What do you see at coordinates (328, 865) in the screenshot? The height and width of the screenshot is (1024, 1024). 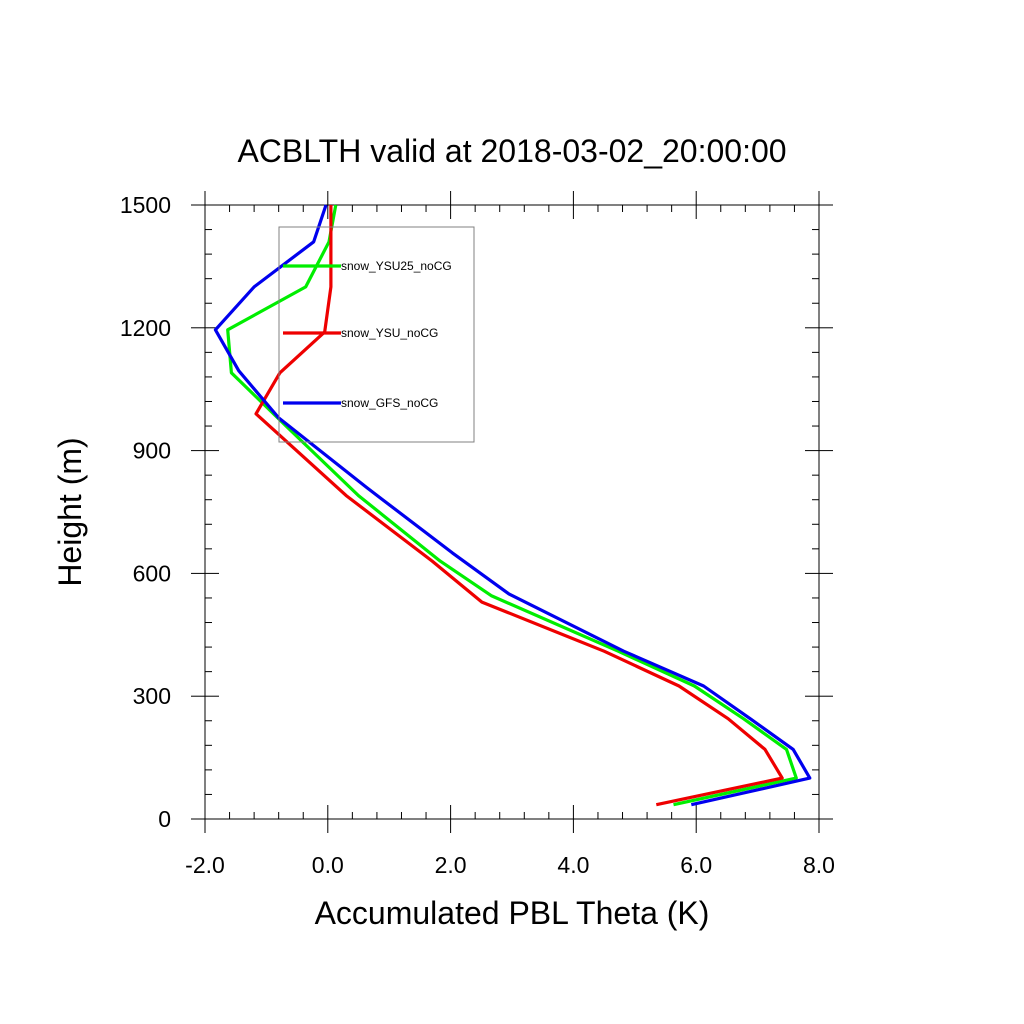 I see `x-tick-label: 0.0` at bounding box center [328, 865].